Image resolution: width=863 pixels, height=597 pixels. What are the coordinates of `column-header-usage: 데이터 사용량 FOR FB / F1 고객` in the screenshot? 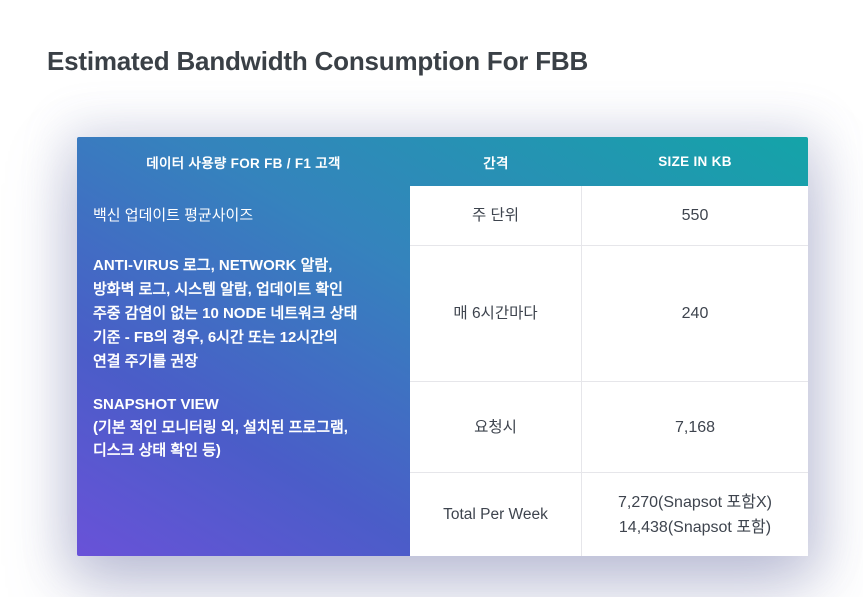 It's located at (243, 163).